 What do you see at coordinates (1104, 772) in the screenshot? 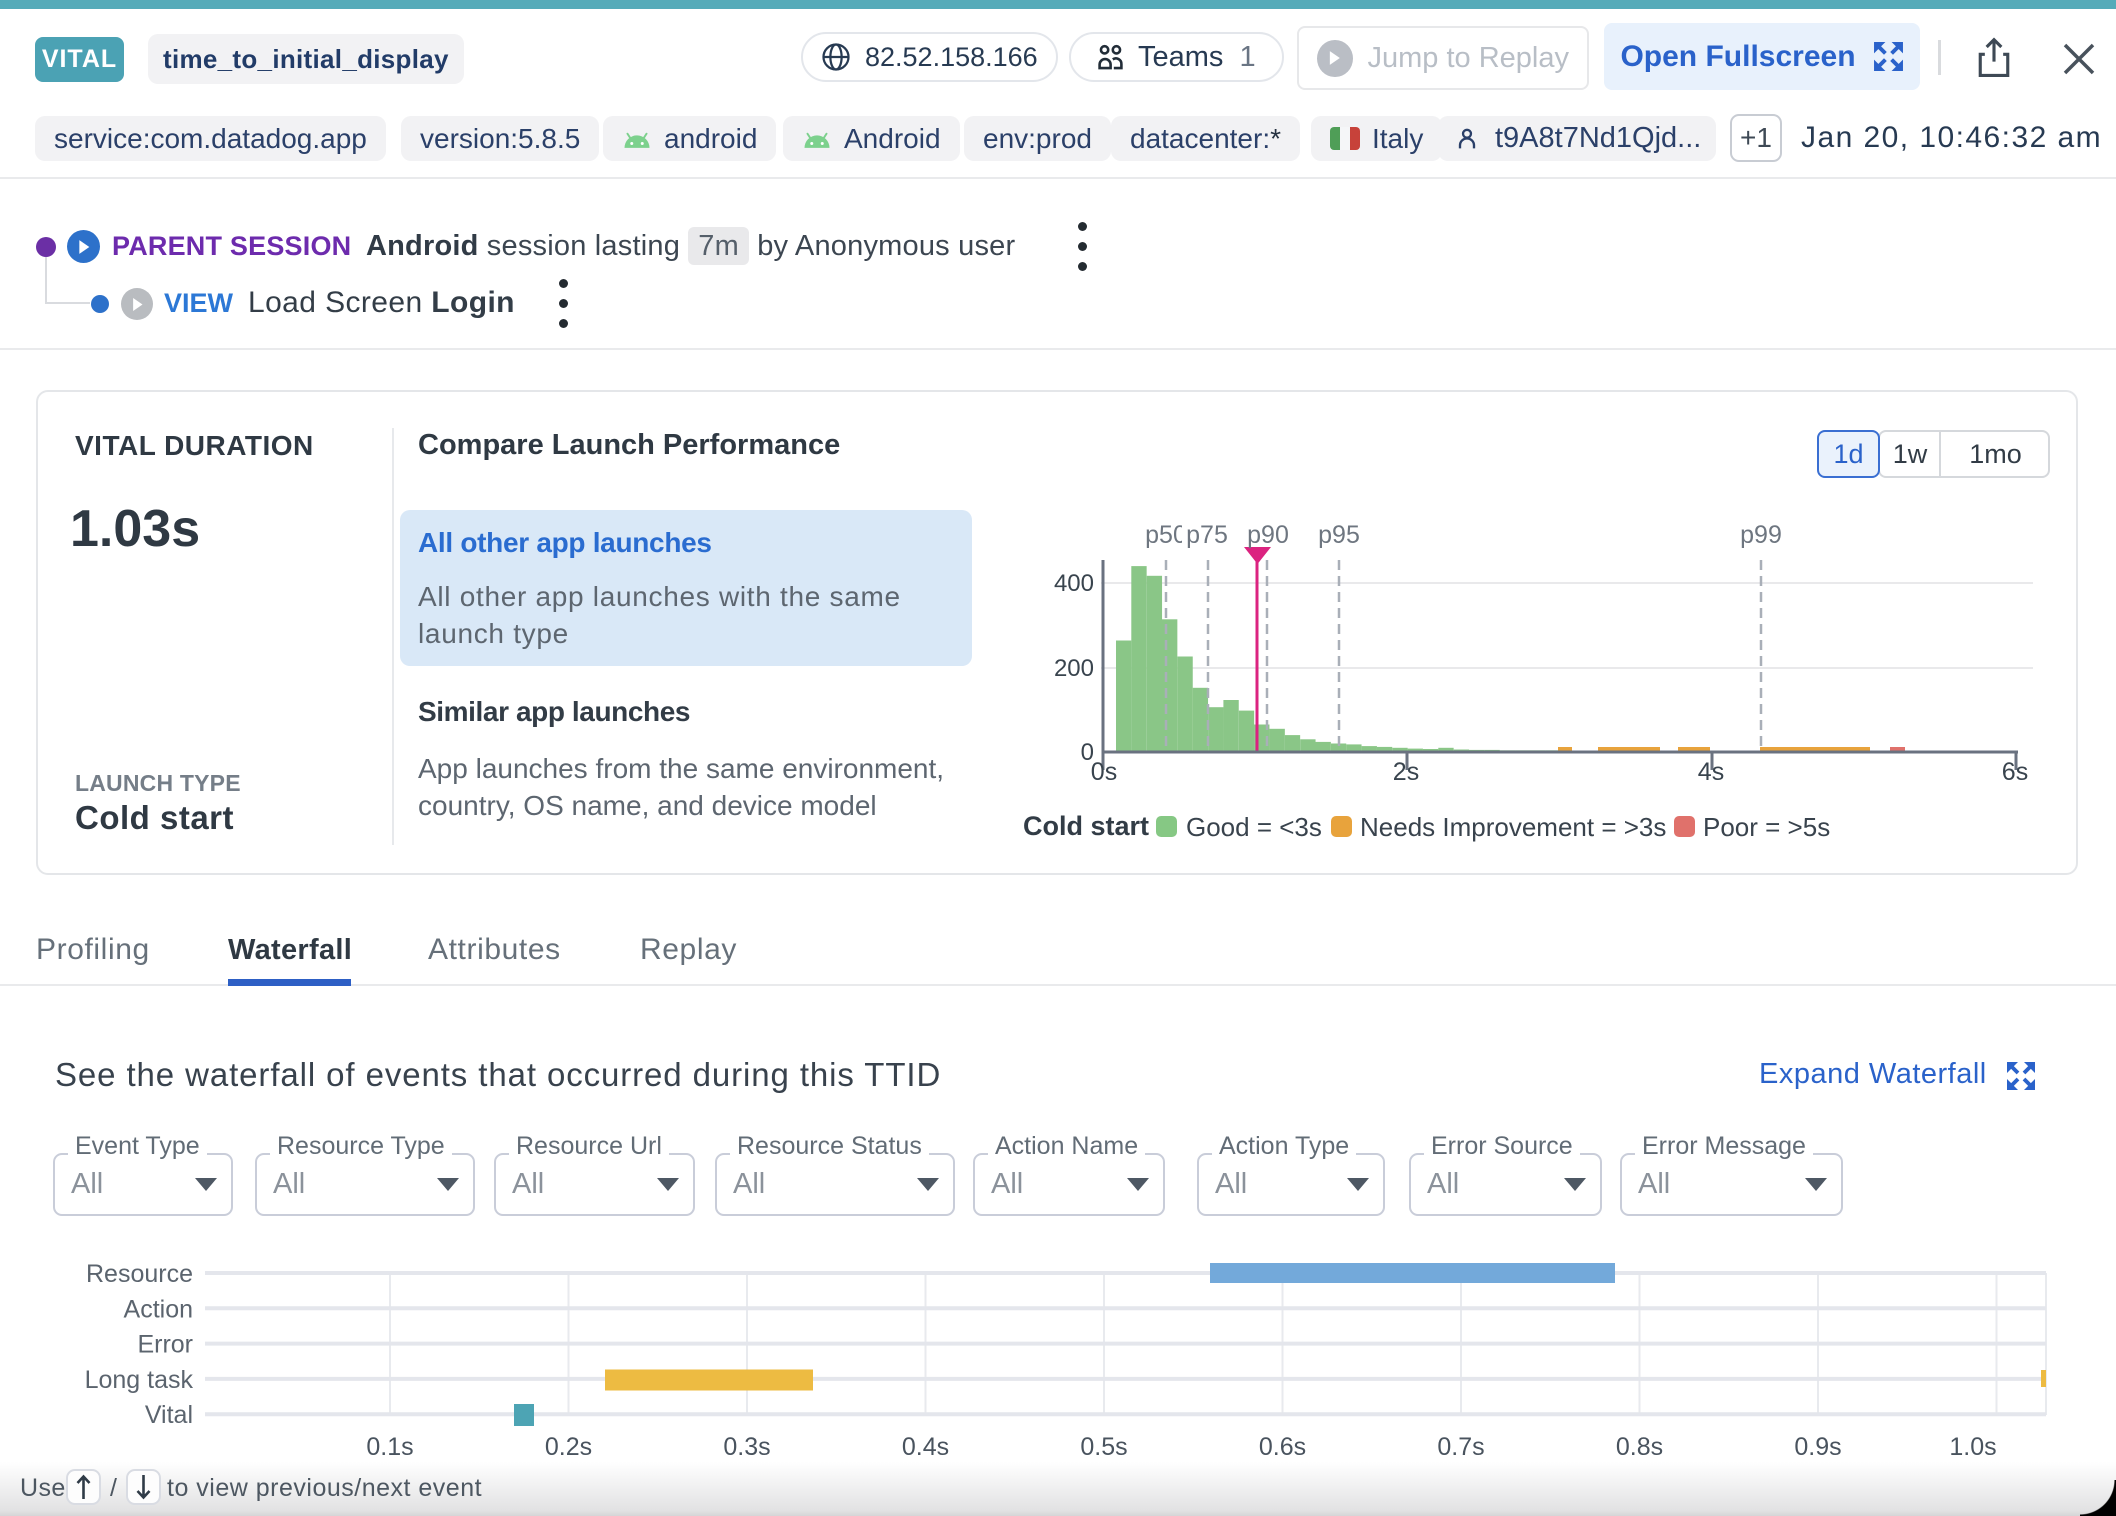
I see `svg-text: 0s` at bounding box center [1104, 772].